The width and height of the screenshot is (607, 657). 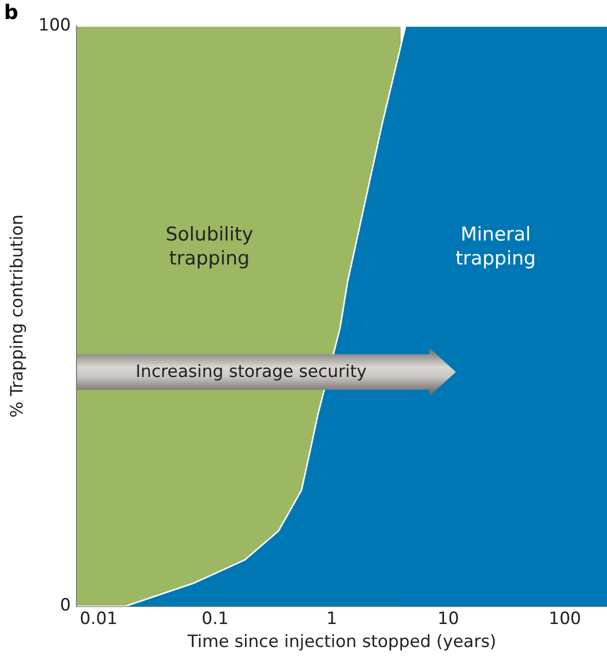 What do you see at coordinates (11, 12) in the screenshot?
I see `chart-title: b` at bounding box center [11, 12].